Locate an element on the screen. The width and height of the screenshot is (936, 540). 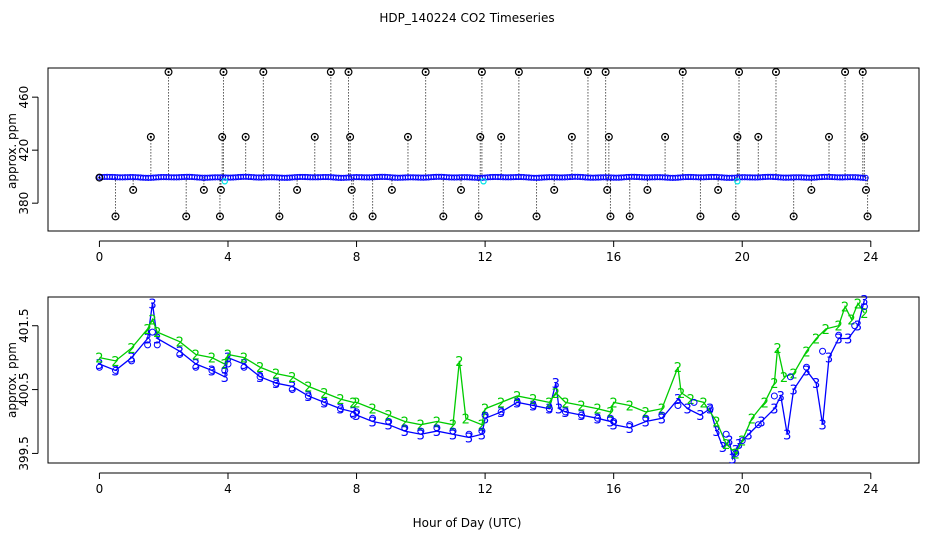
baseline-point is located at coordinates (865, 177).